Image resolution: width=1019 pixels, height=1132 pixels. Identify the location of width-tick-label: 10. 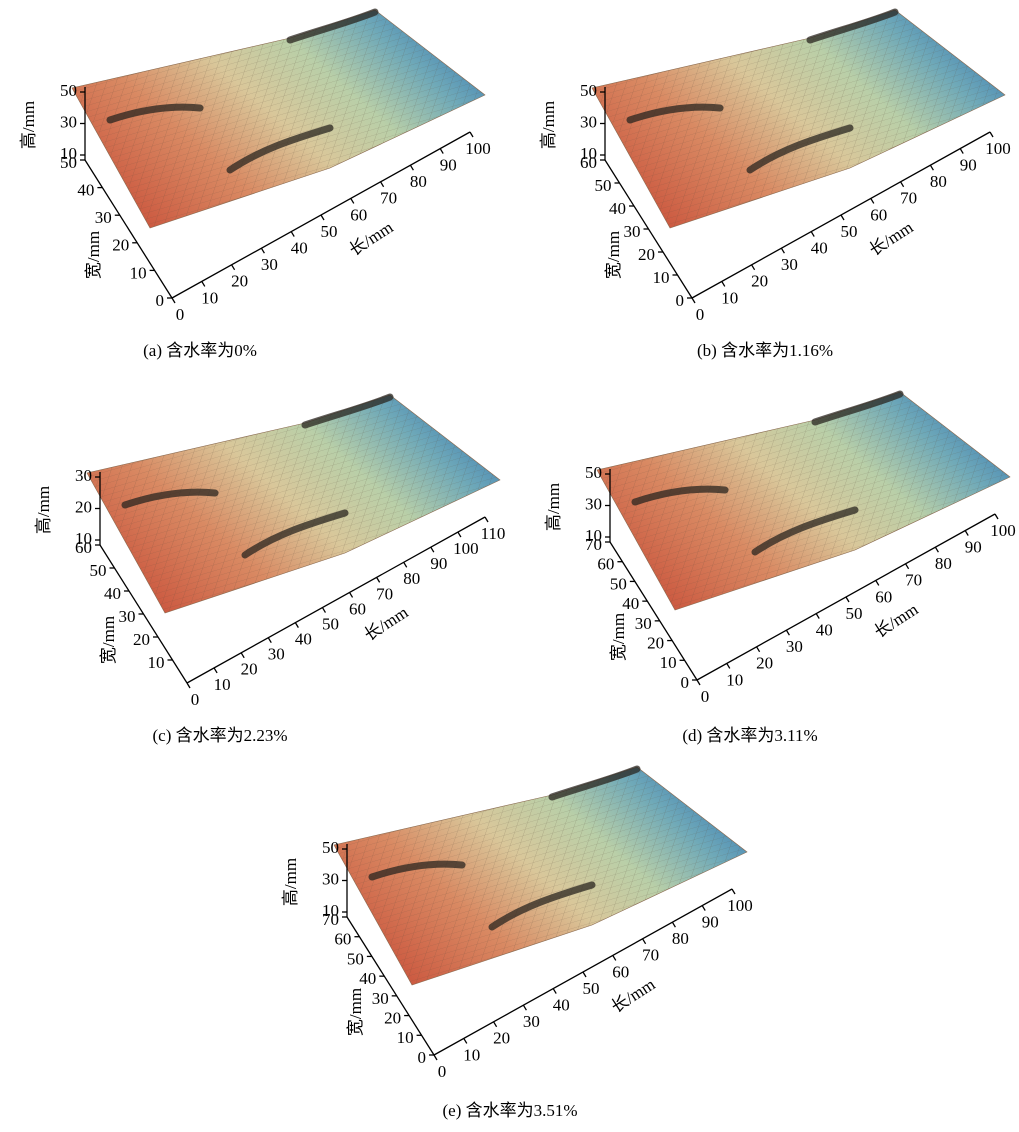
(156, 662).